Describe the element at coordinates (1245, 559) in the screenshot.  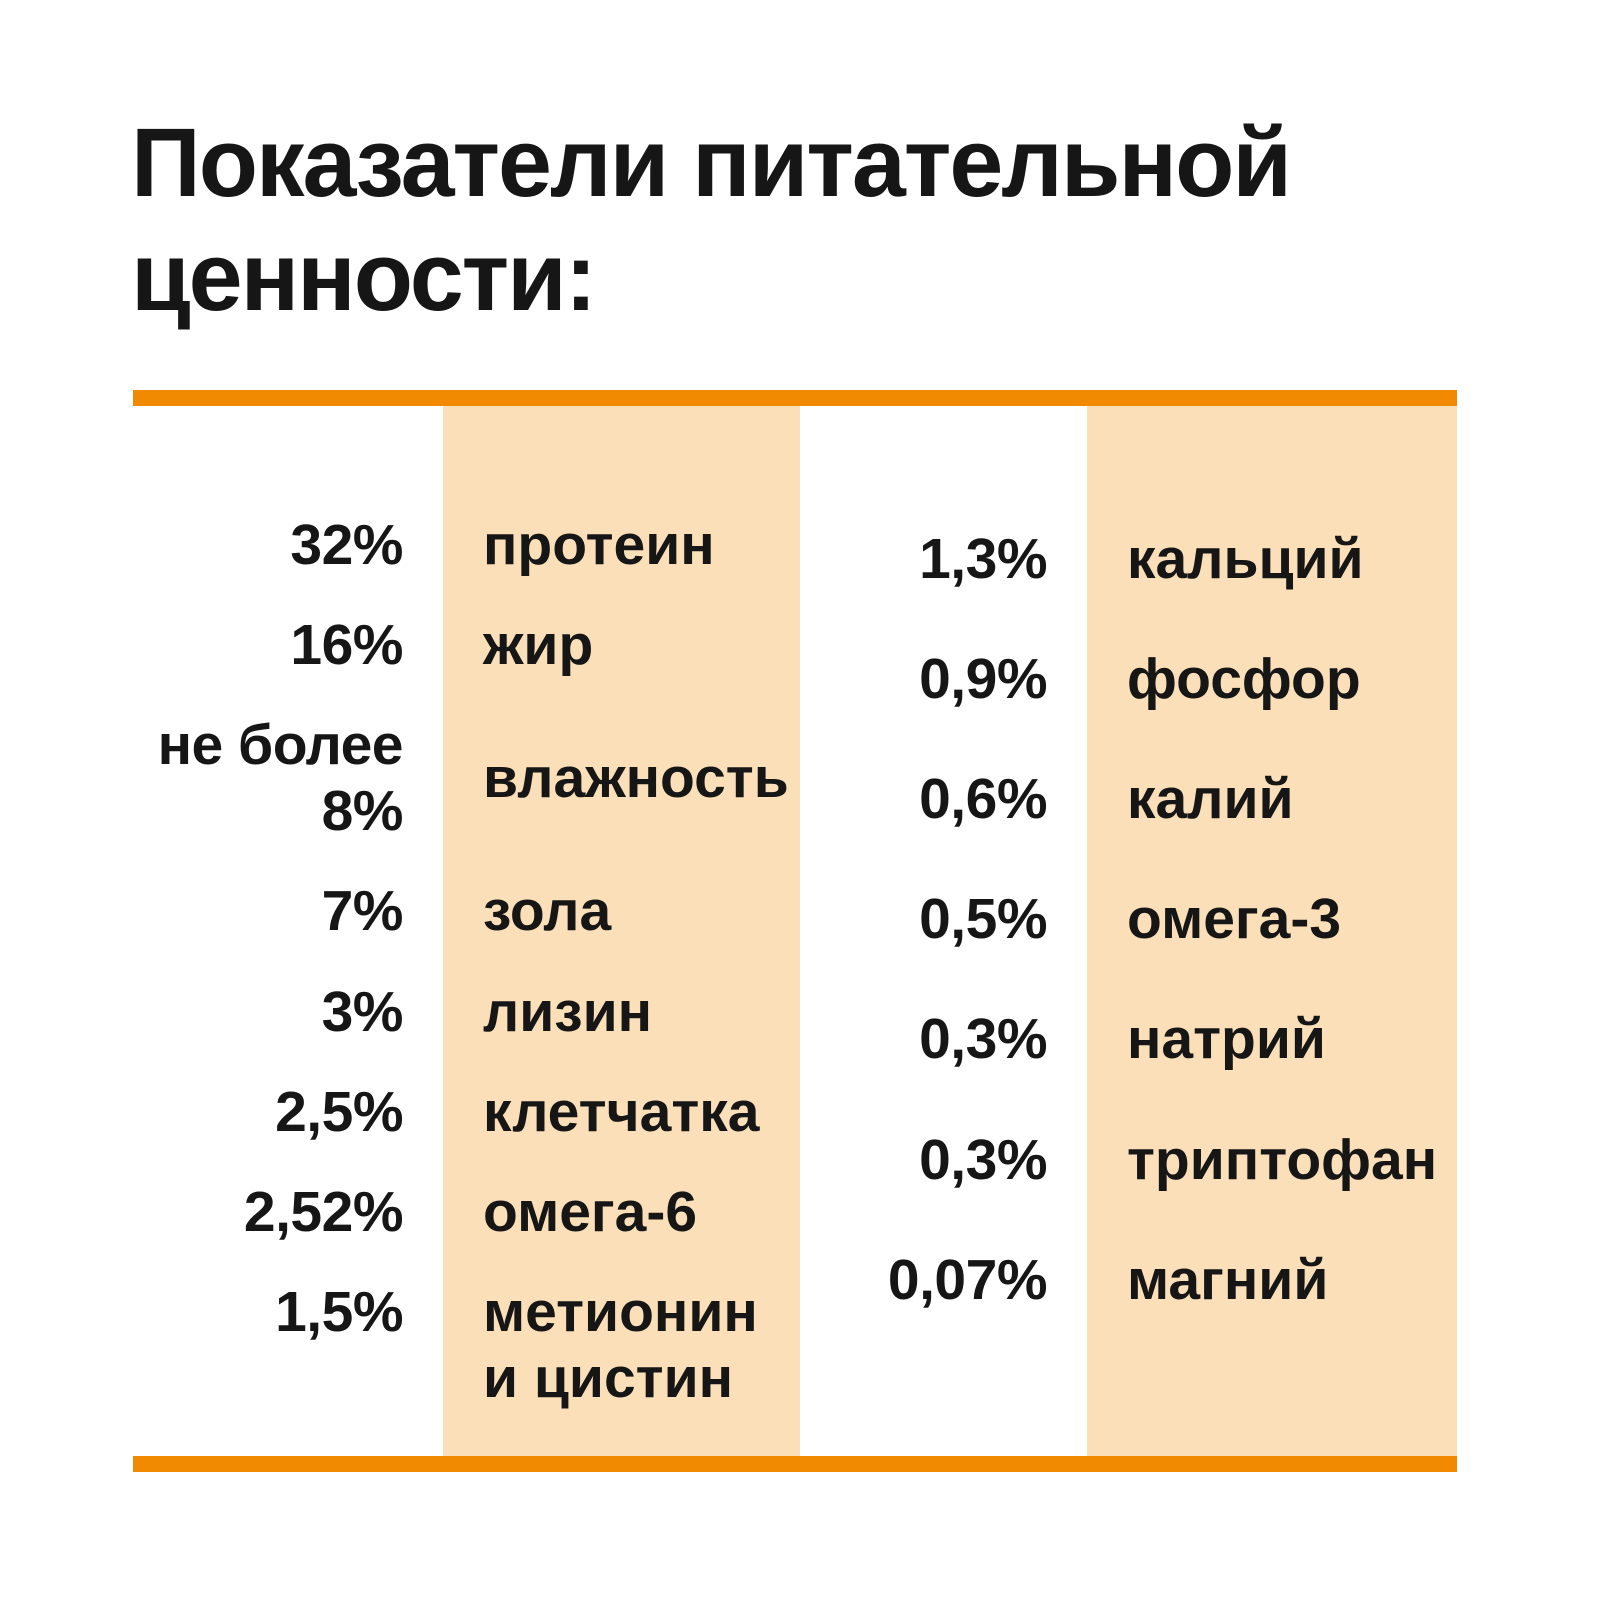
I see `label-cell: кальций` at that location.